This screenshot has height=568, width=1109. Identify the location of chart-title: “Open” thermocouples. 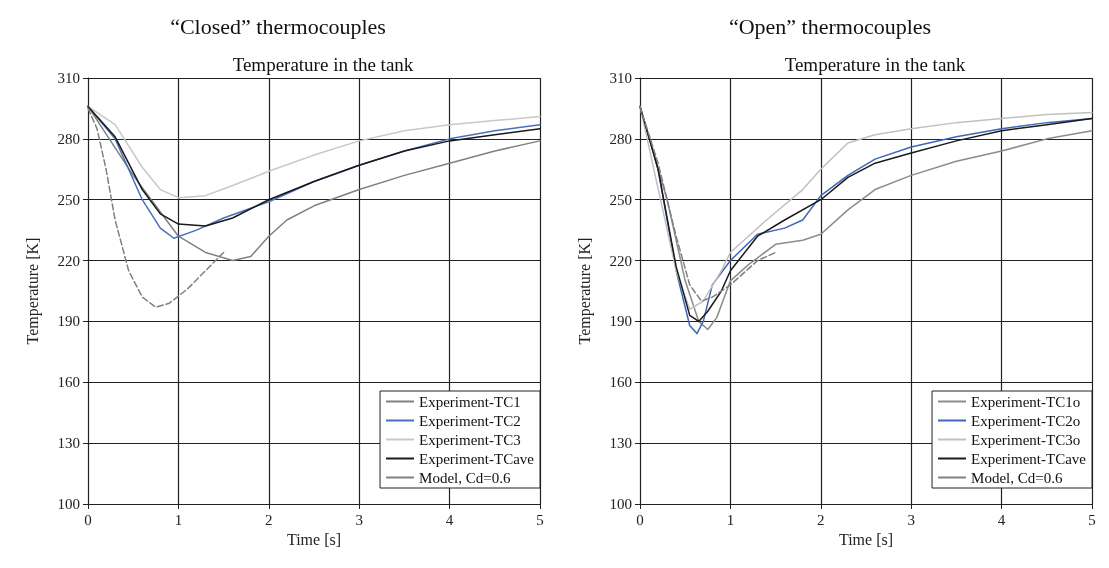
(830, 26).